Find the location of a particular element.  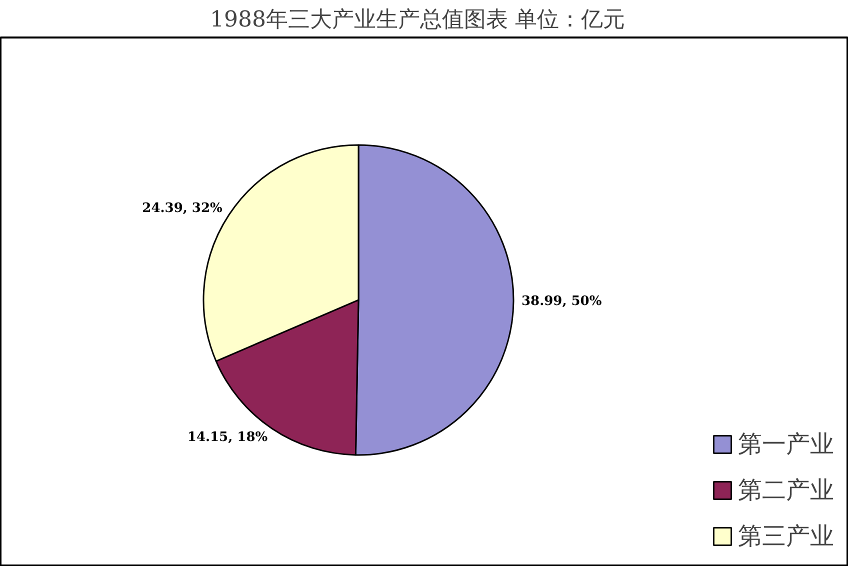

data-label: 24.39, 32% is located at coordinates (183, 208).